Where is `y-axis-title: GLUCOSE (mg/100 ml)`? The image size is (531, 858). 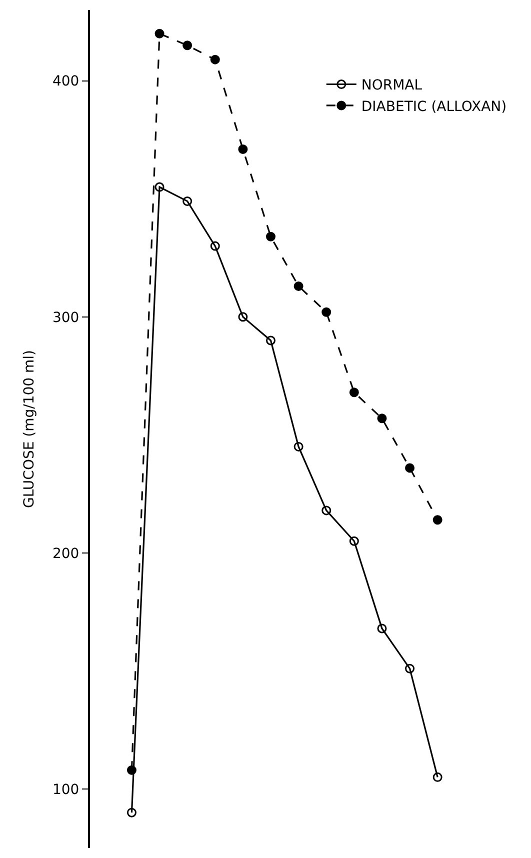
y-axis-title: GLUCOSE (mg/100 ml) is located at coordinates (30, 429).